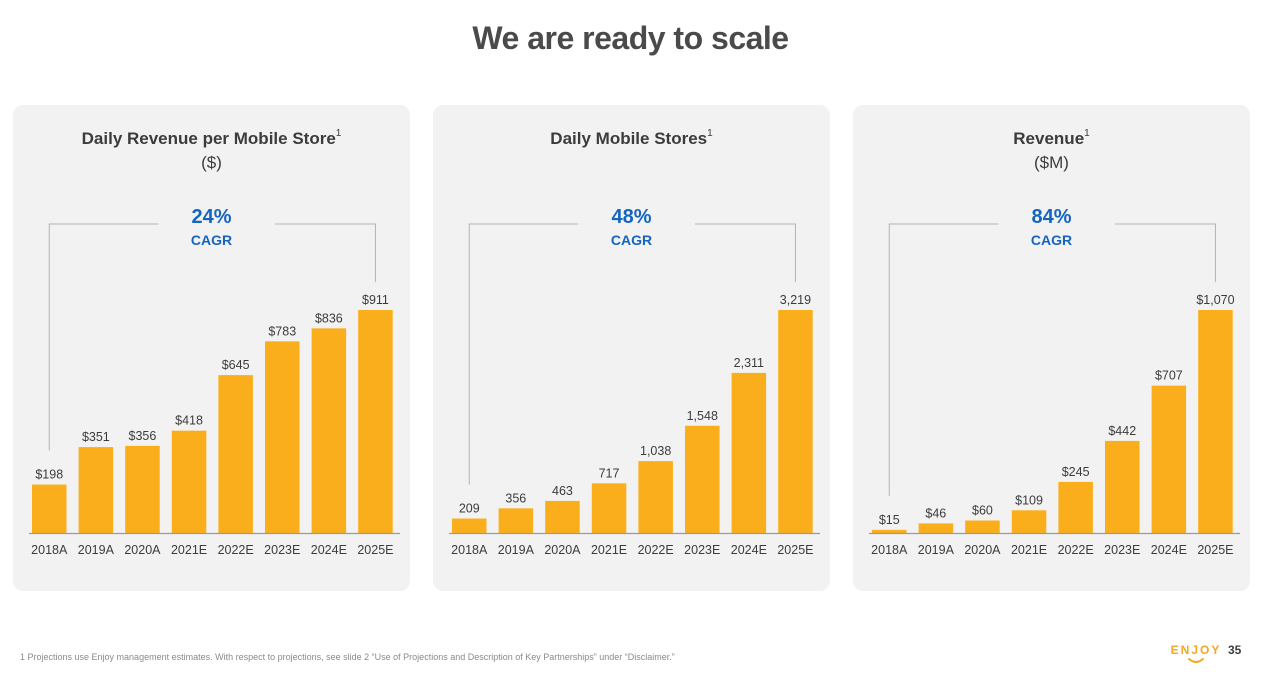  Describe the element at coordinates (375, 300) in the screenshot. I see `value-label: $911` at that location.